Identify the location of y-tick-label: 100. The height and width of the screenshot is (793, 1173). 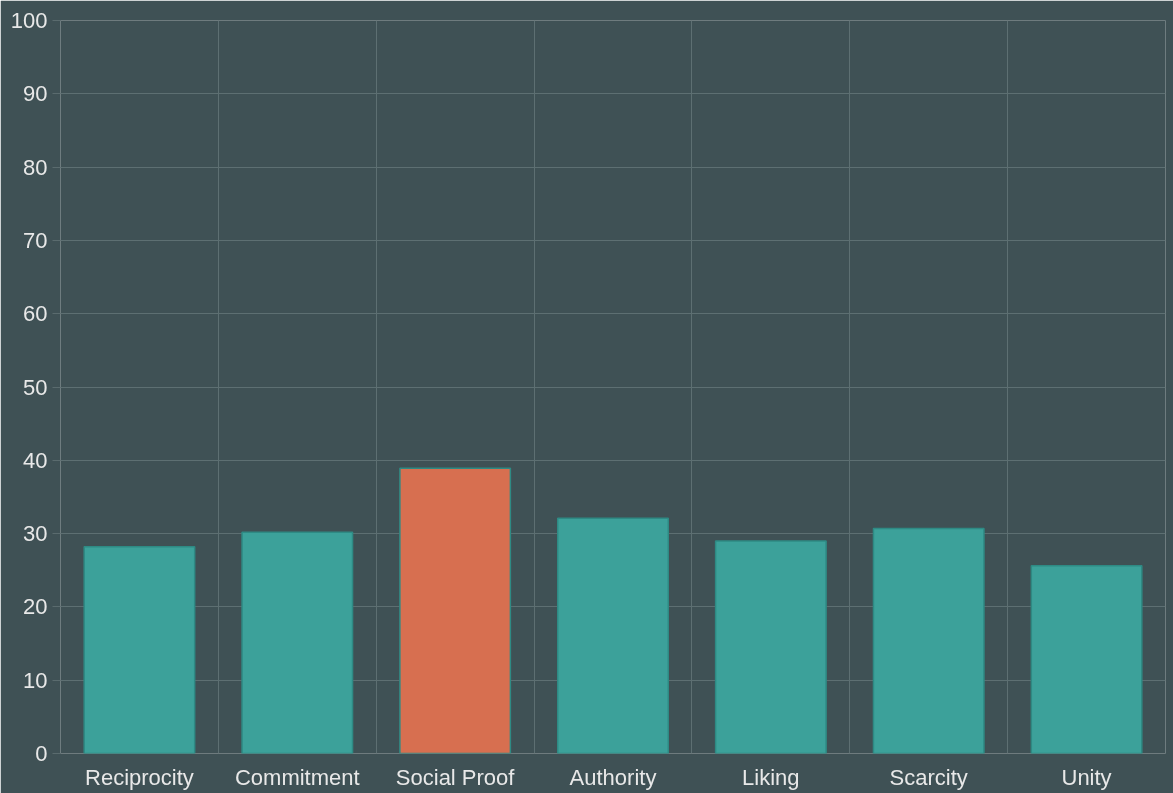
(29, 20).